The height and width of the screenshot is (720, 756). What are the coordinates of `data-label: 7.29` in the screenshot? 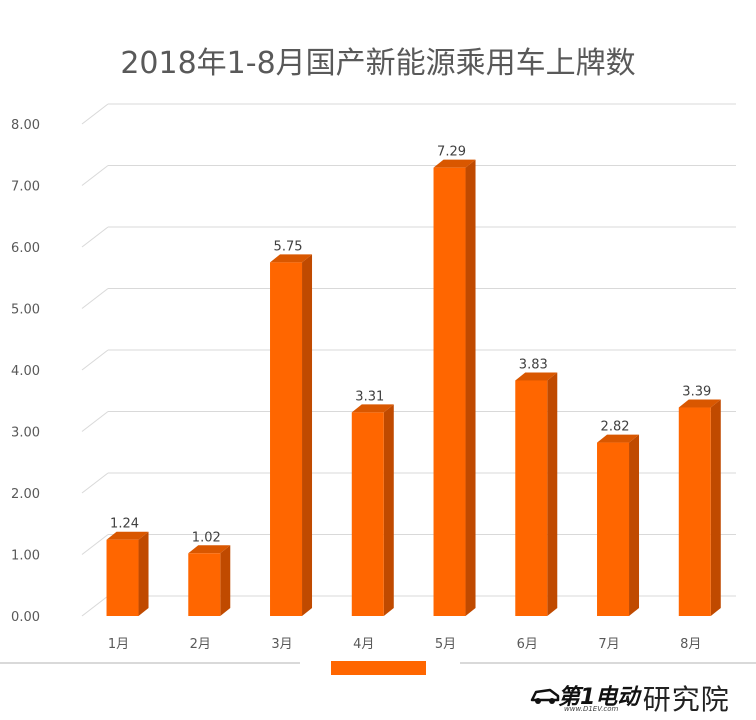 It's located at (451, 152).